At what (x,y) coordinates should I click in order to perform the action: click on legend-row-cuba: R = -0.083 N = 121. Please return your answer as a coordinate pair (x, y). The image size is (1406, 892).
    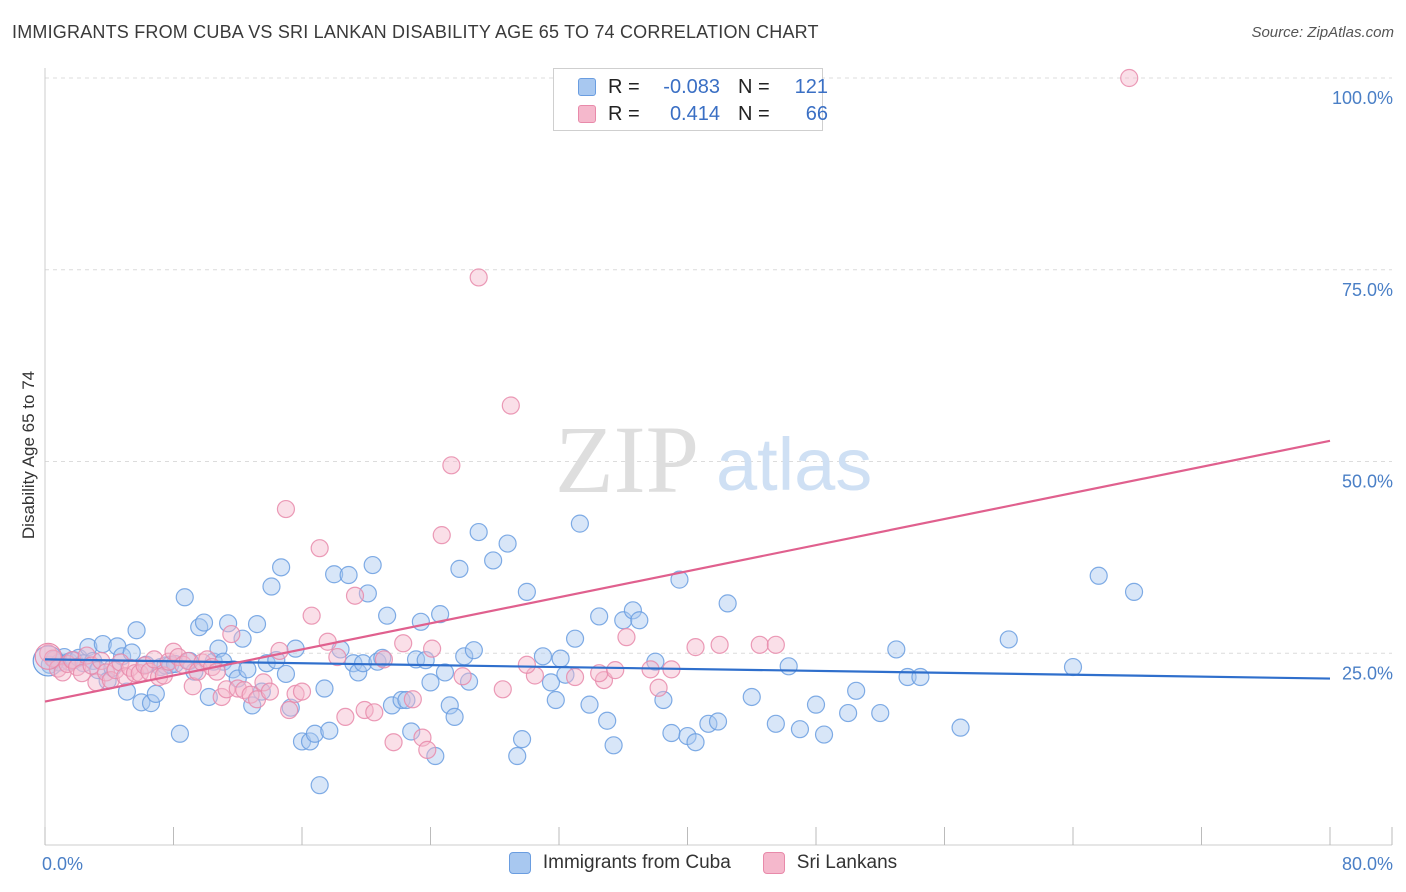
    Looking at the image, I should click on (703, 87).